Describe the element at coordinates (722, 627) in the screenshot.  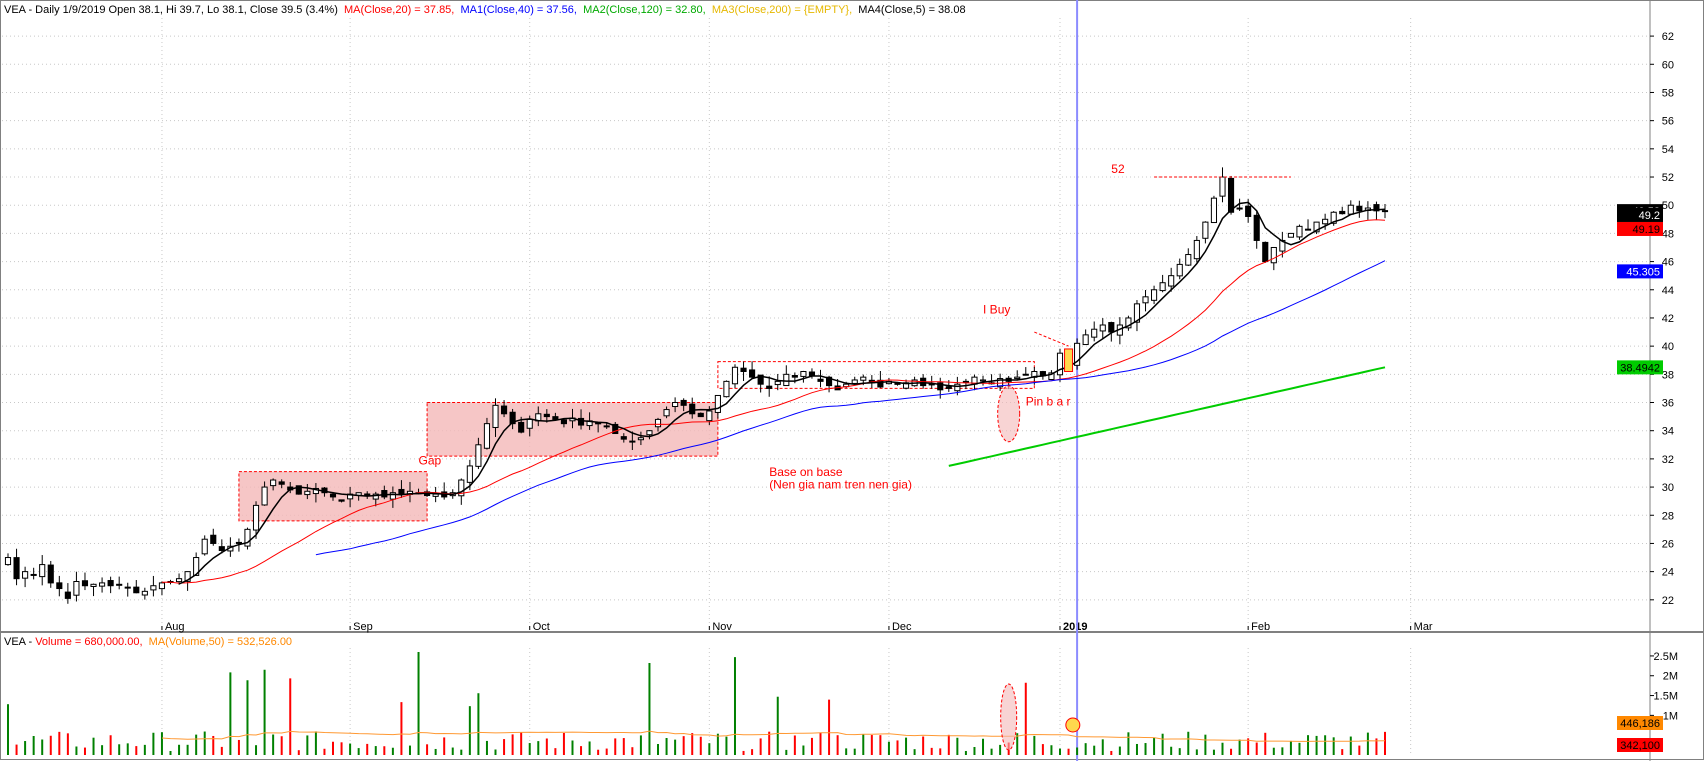
I see `x-tick-label: Nov` at that location.